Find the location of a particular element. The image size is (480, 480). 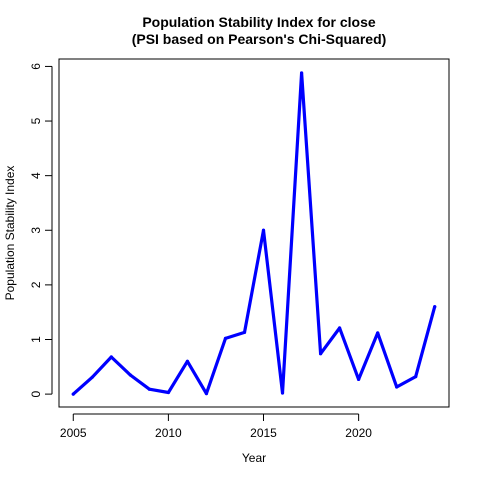

x-axis-label: Year is located at coordinates (254, 458).